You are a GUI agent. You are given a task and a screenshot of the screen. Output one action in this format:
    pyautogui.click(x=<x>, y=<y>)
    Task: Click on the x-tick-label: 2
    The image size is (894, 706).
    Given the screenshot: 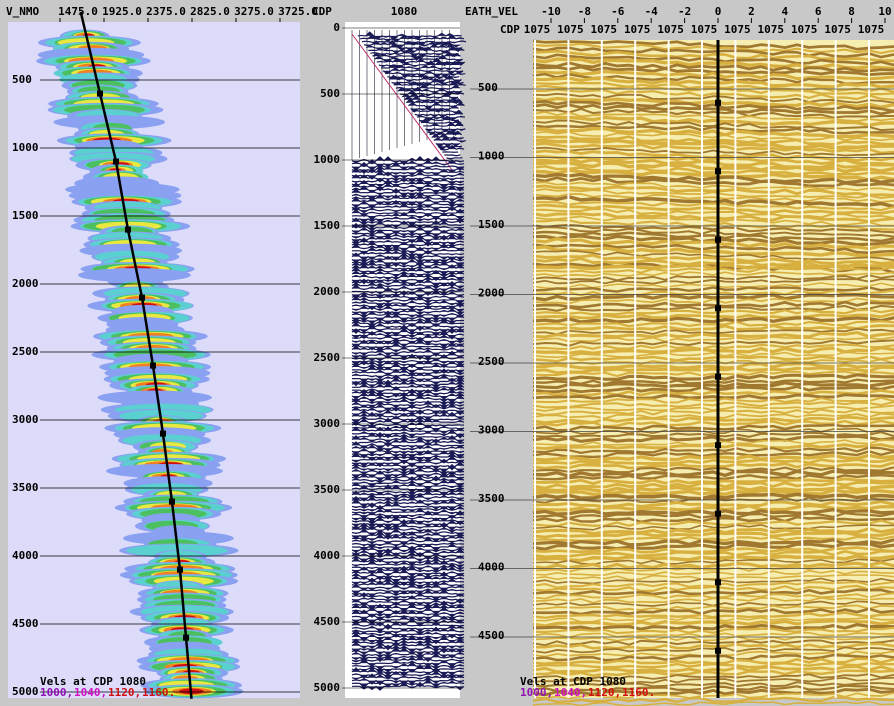 What is the action you would take?
    pyautogui.click(x=751, y=11)
    